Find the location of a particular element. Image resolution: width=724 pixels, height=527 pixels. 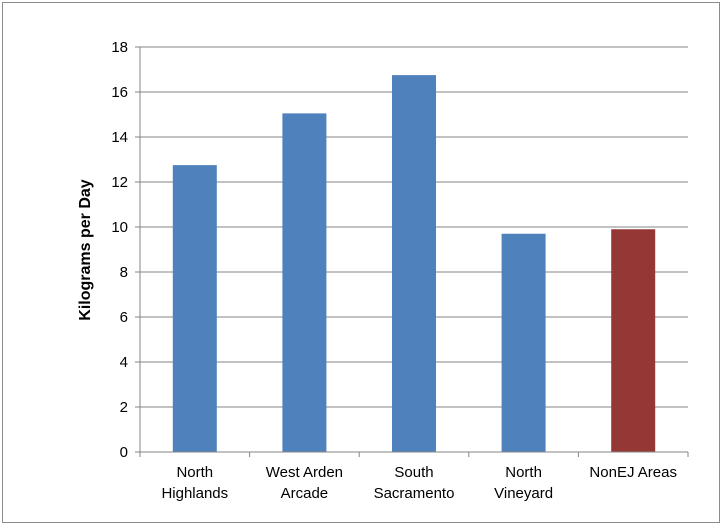

x-category-label: North Vineyard is located at coordinates (523, 483).